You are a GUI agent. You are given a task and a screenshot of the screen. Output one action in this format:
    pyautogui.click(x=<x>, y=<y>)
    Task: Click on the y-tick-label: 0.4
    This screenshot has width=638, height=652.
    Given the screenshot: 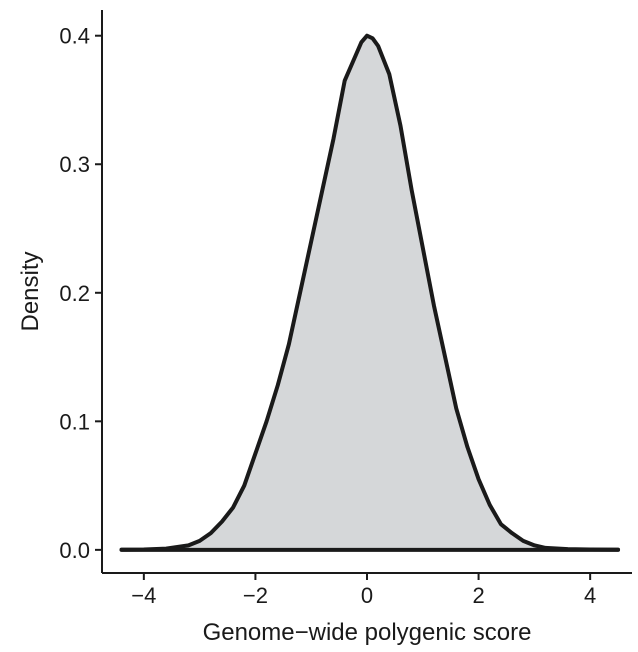 What is the action you would take?
    pyautogui.click(x=74, y=36)
    